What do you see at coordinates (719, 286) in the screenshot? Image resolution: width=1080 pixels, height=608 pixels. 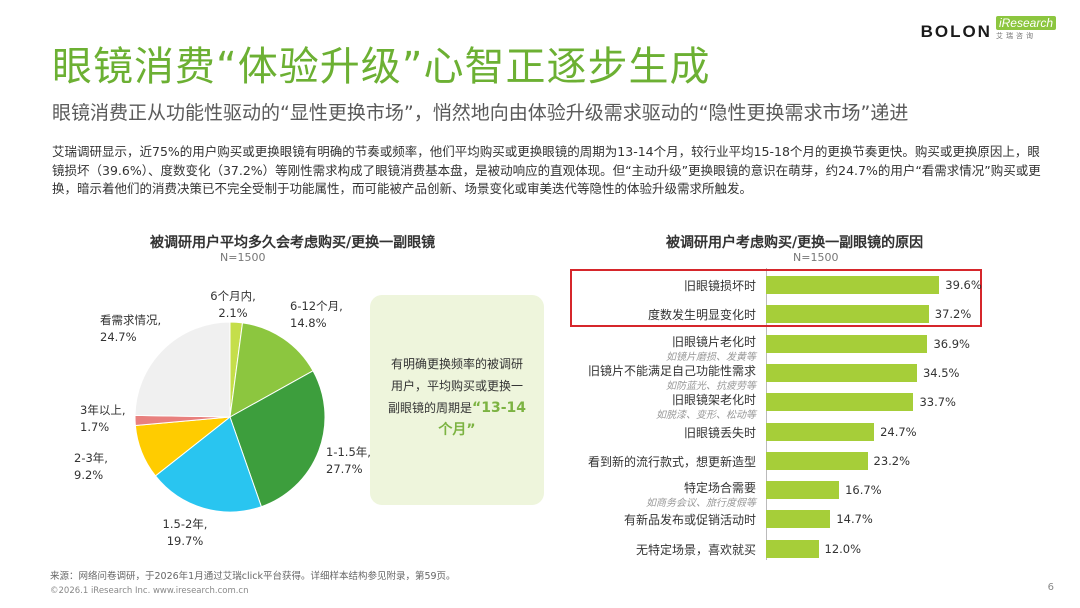 I see `bar-label: 旧眼镜损坏时` at bounding box center [719, 286].